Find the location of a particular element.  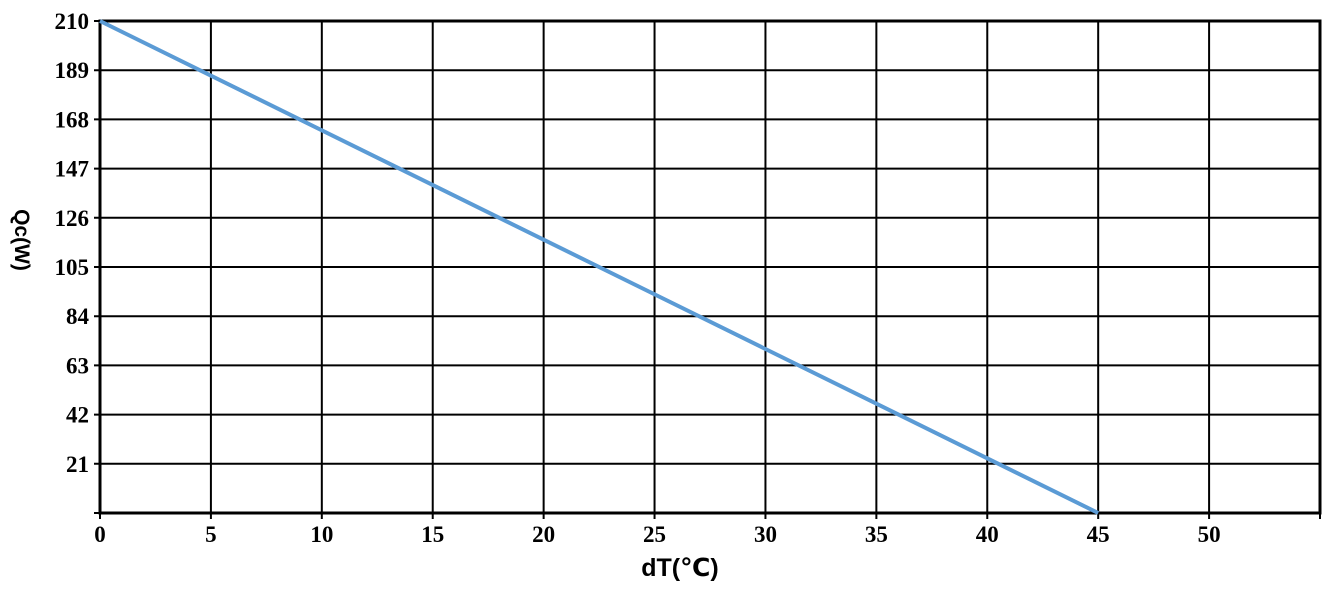

x-tick-label: 5 is located at coordinates (211, 534).